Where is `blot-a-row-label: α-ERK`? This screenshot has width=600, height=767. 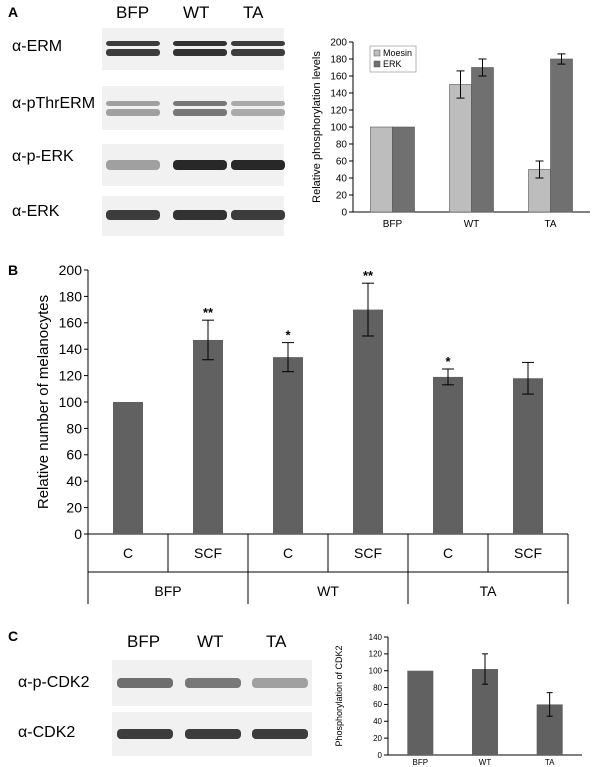
blot-a-row-label: α-ERK is located at coordinates (36, 211).